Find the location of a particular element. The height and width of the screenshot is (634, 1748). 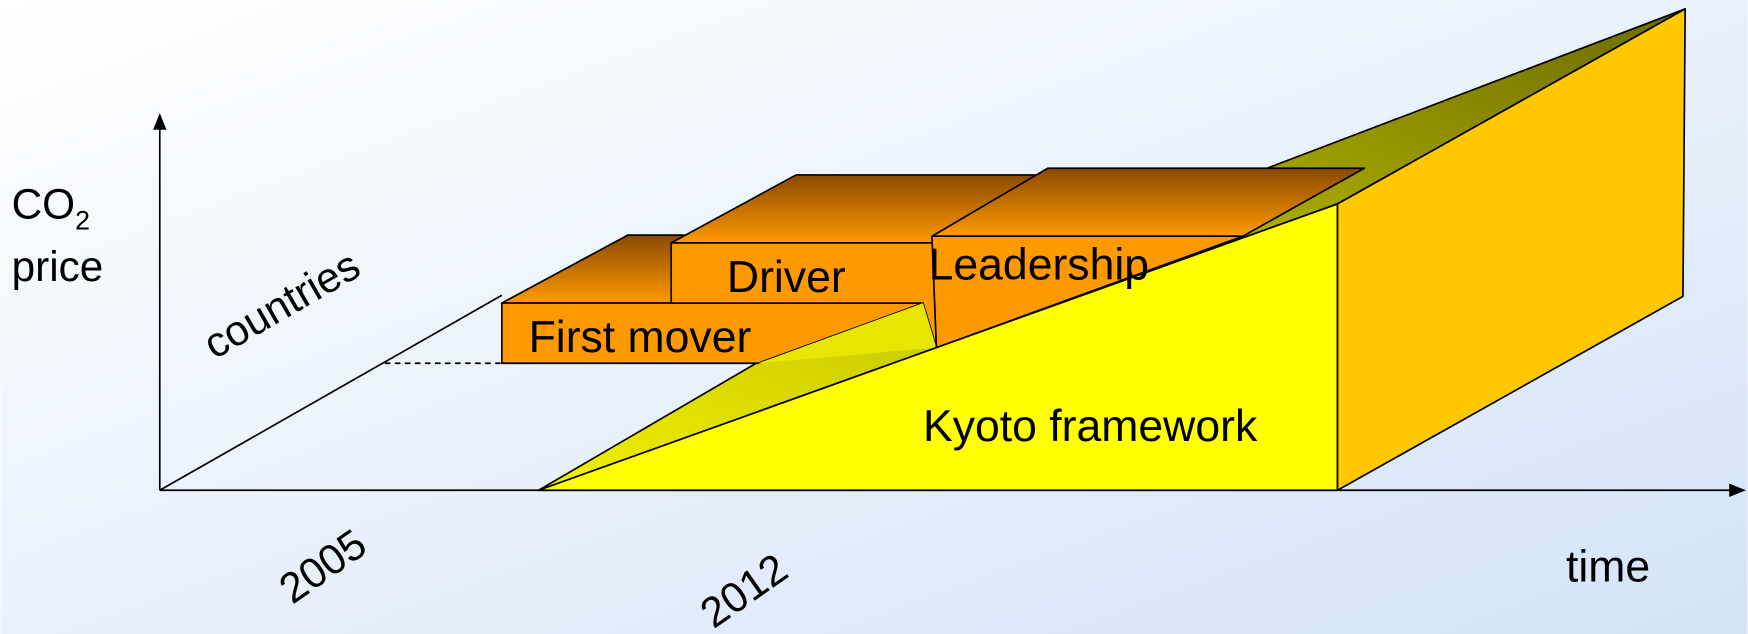

depth-axis is located at coordinates (331, 392).